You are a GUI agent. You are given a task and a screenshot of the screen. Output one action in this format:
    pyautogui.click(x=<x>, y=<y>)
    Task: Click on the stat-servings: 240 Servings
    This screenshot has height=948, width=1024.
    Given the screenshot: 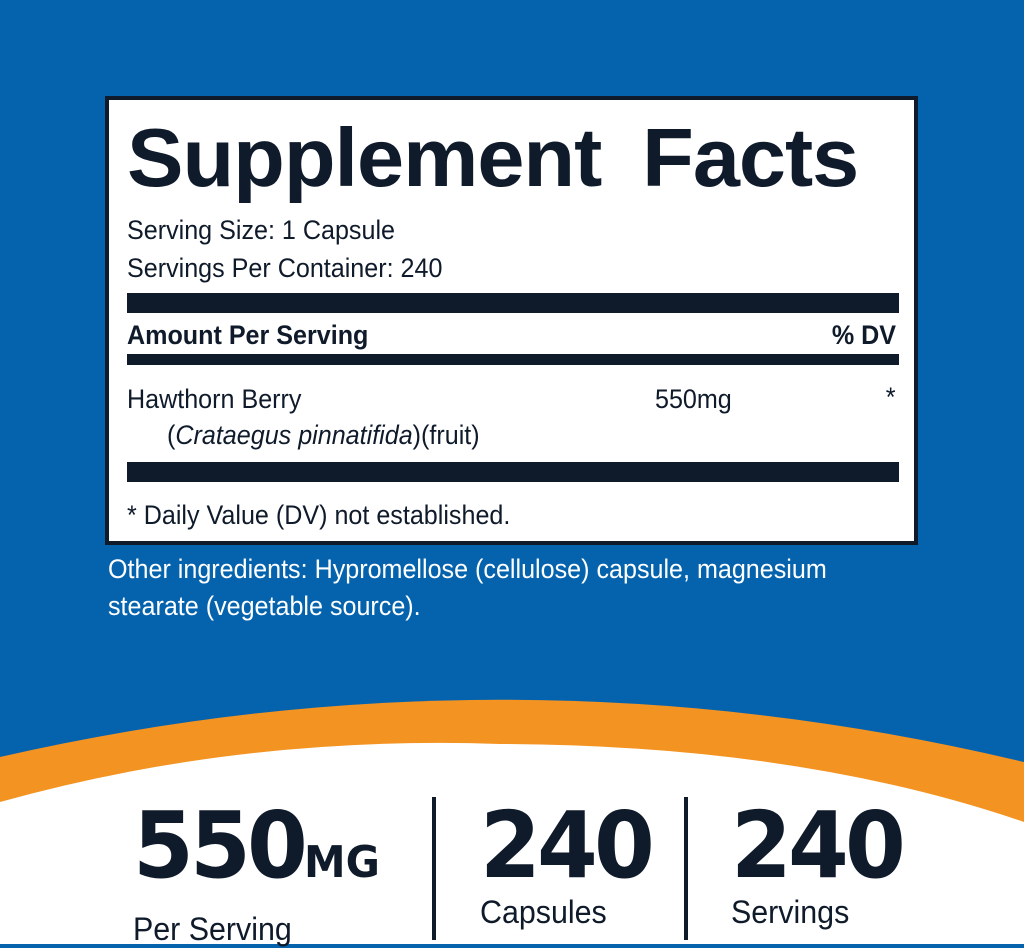 What is the action you would take?
    pyautogui.click(x=821, y=865)
    